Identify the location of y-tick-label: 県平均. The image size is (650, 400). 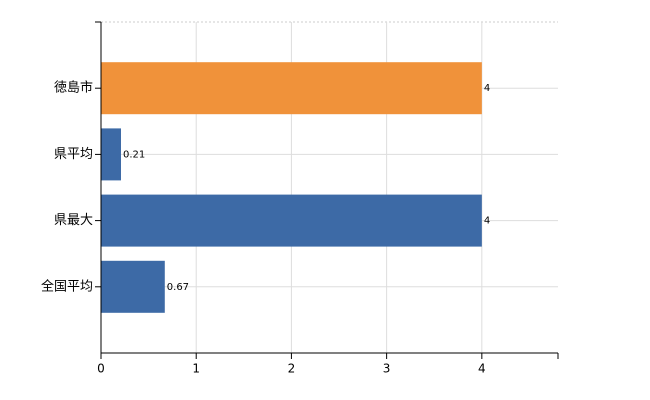
(73, 154).